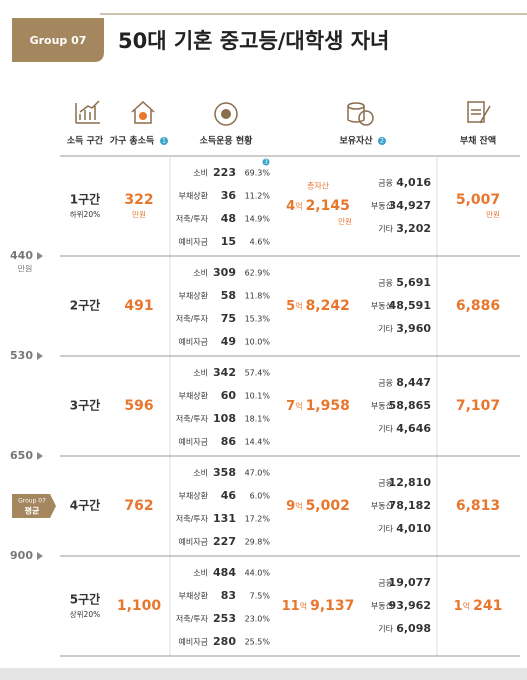  I want to click on threshold: 530, so click(21, 355).